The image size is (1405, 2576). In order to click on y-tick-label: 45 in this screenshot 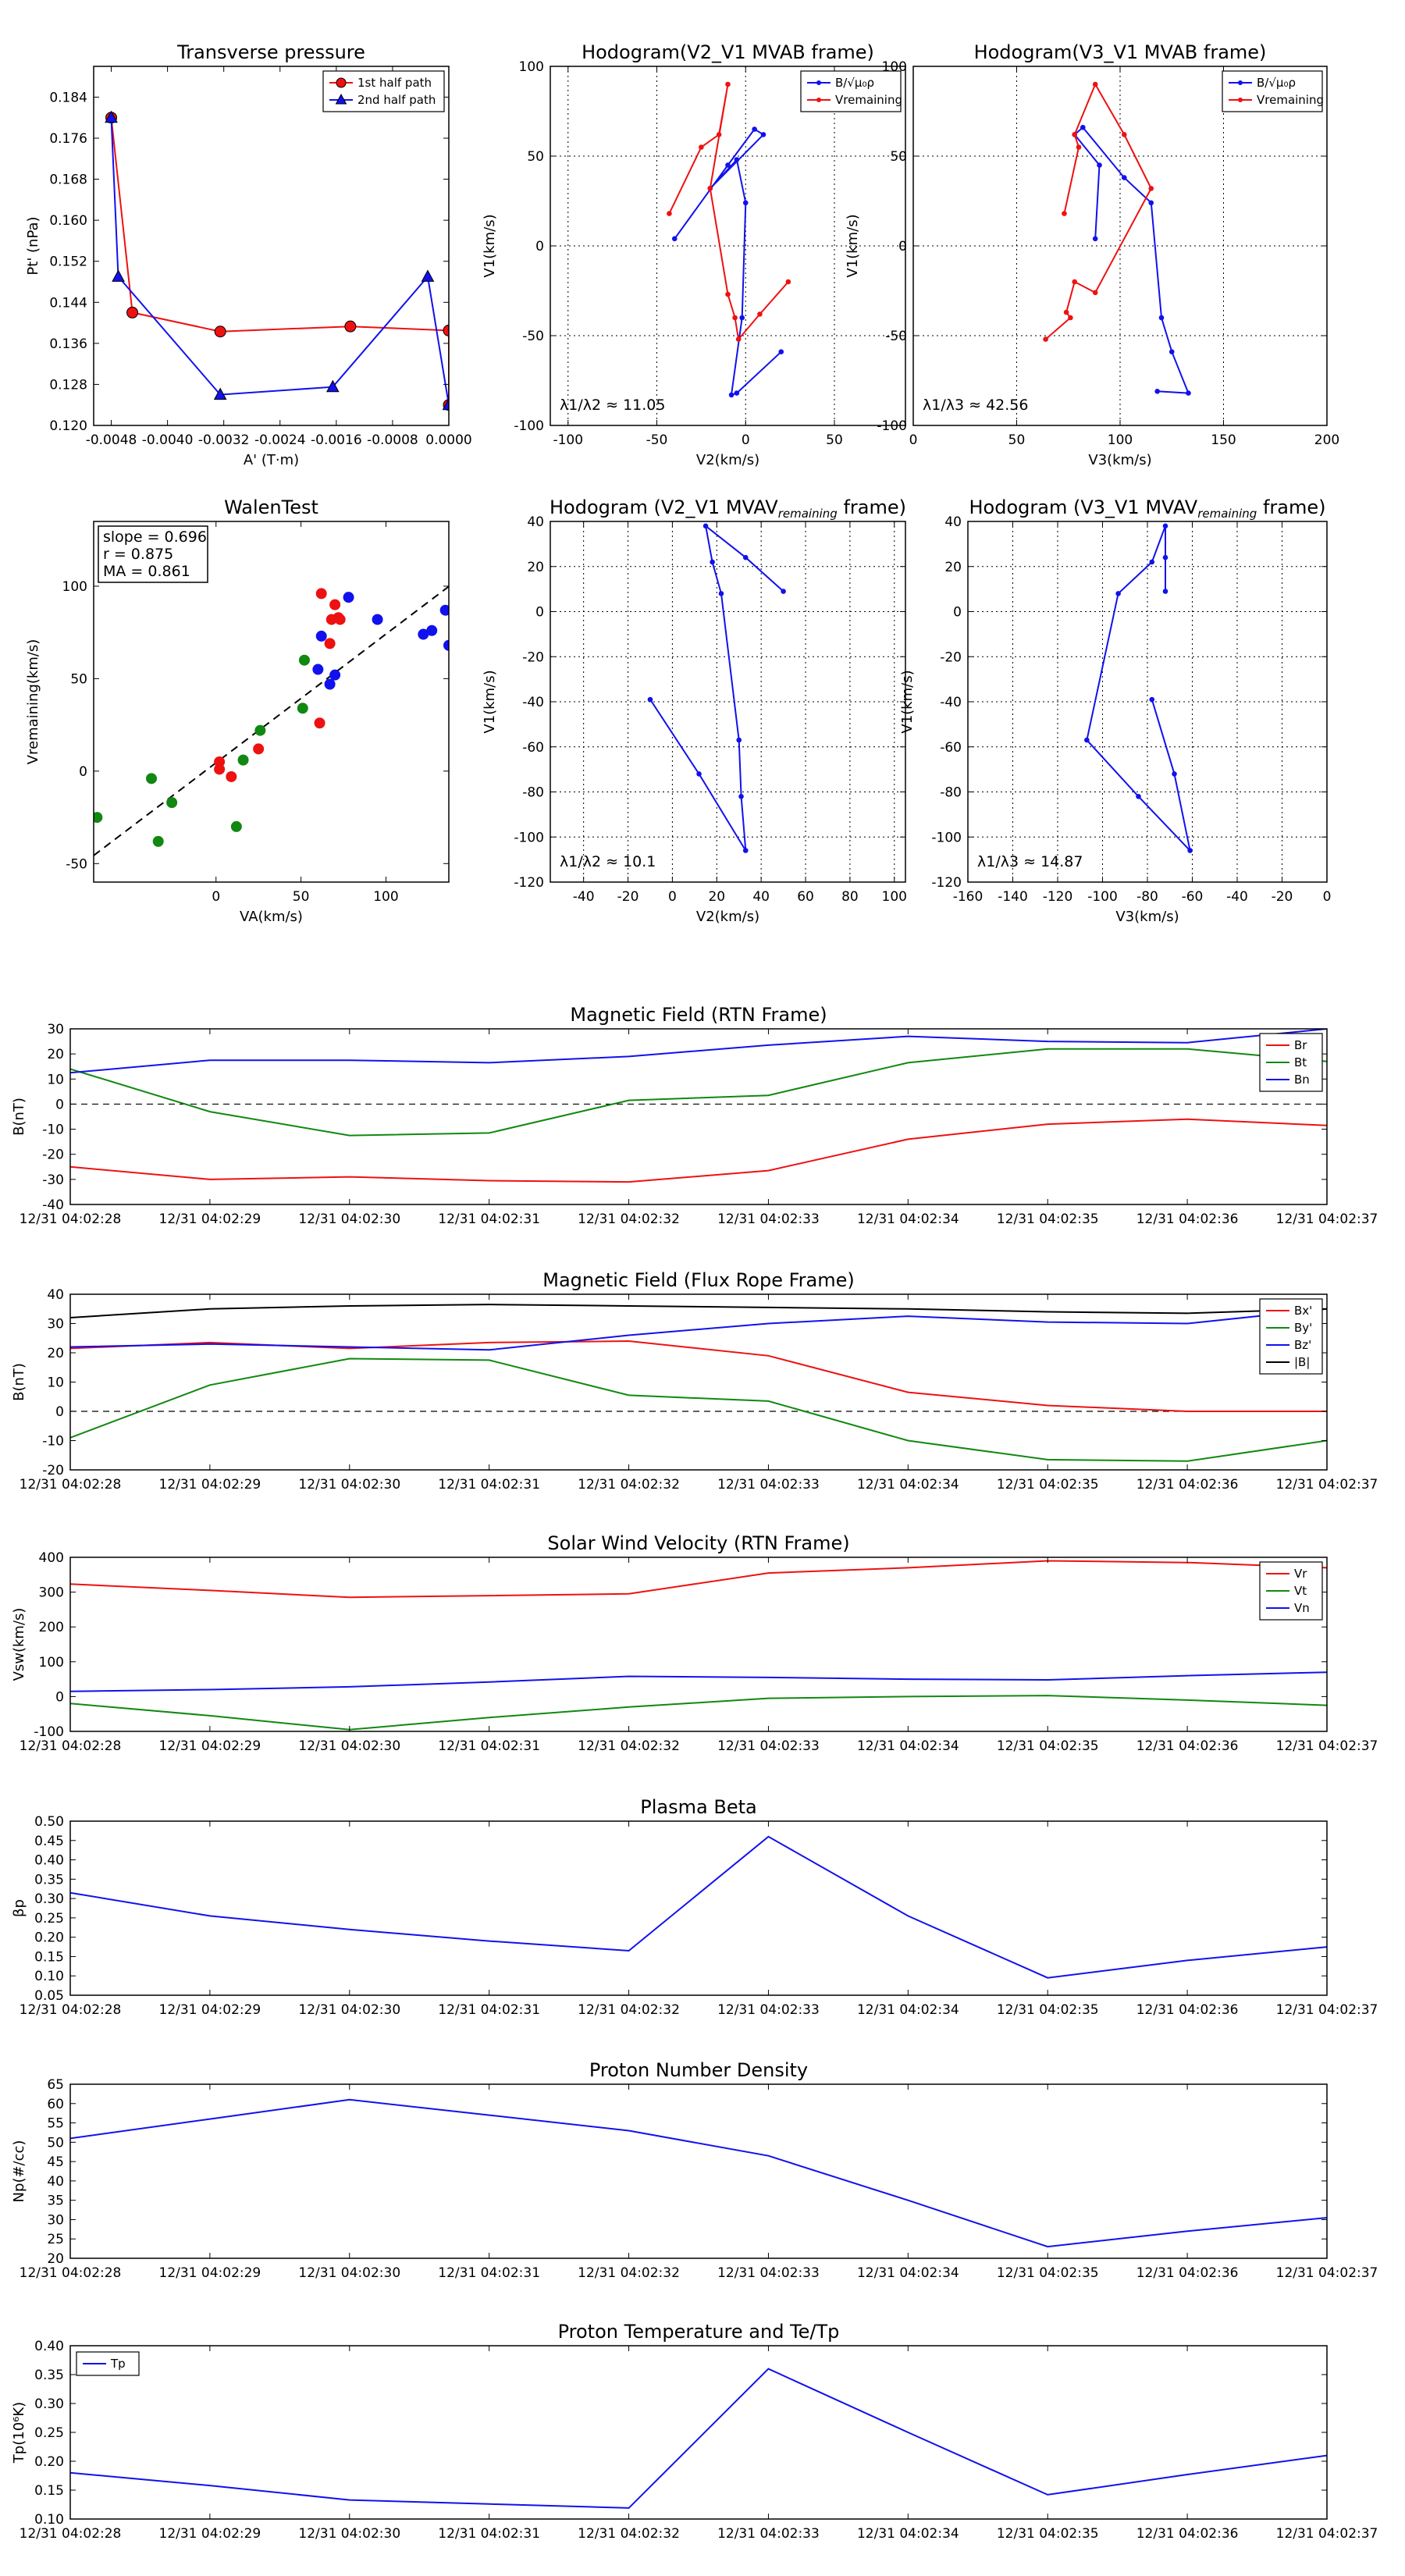, I will do `click(56, 2162)`.